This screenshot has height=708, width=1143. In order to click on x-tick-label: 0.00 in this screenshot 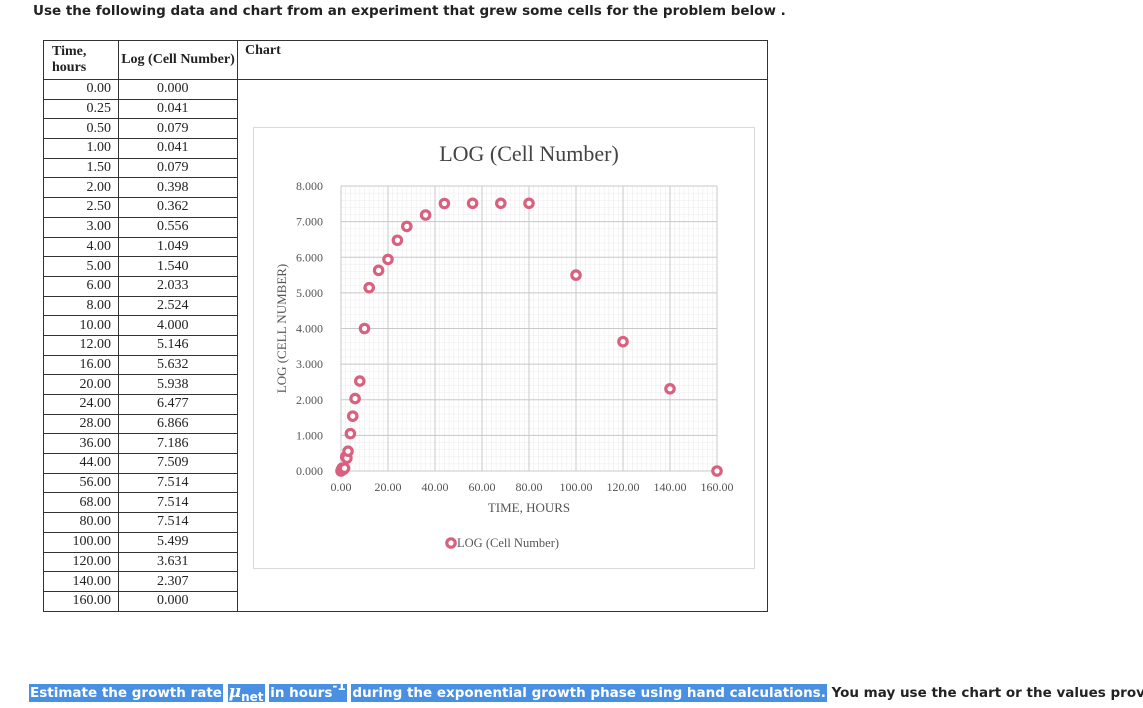, I will do `click(341, 487)`.